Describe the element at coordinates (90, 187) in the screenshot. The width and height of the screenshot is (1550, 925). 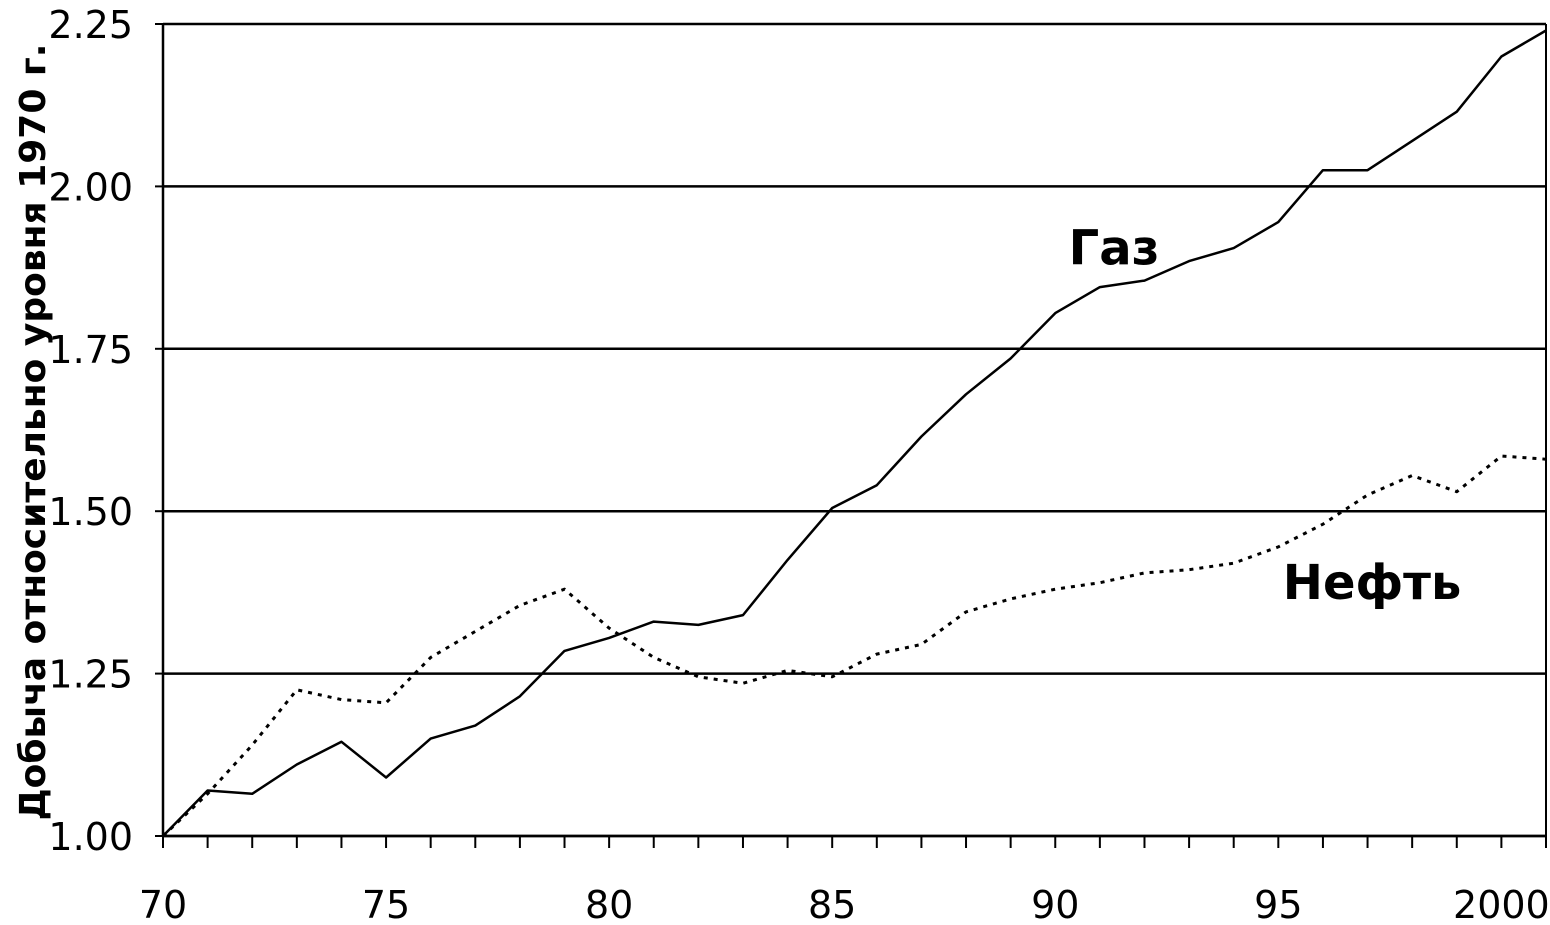
I see `y-tick-label: 2.00` at that location.